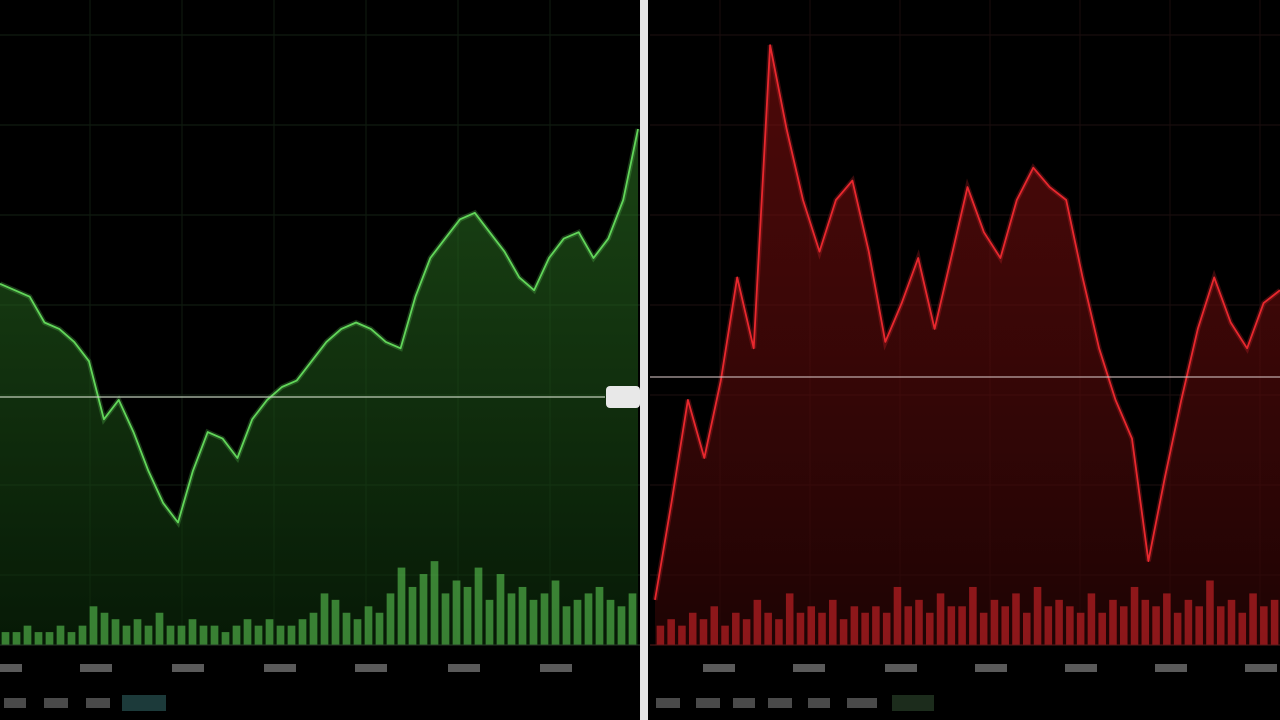 The image size is (1280, 720). What do you see at coordinates (638, 668) in the screenshot?
I see `x-axis-labels` at bounding box center [638, 668].